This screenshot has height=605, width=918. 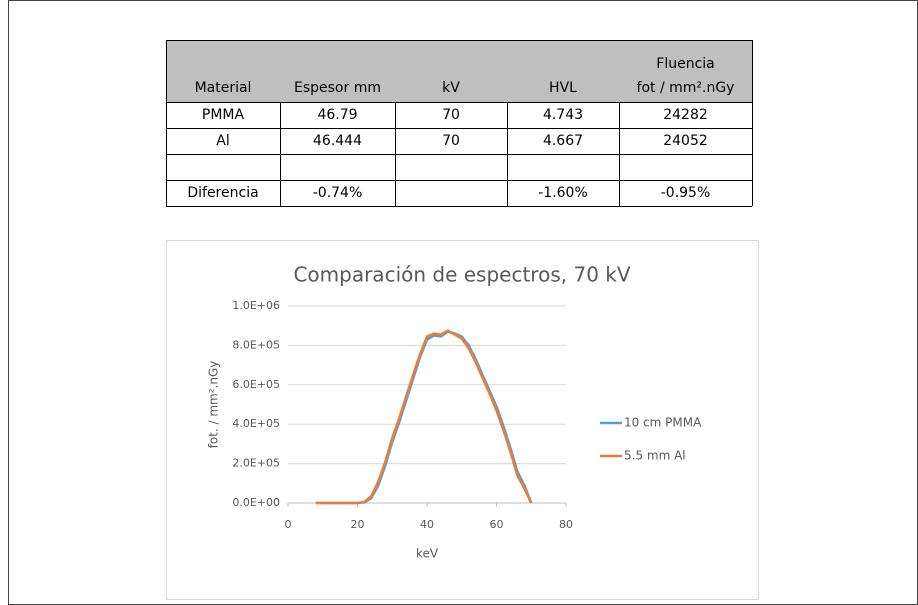 What do you see at coordinates (337, 141) in the screenshot?
I see `cell: 46.444` at bounding box center [337, 141].